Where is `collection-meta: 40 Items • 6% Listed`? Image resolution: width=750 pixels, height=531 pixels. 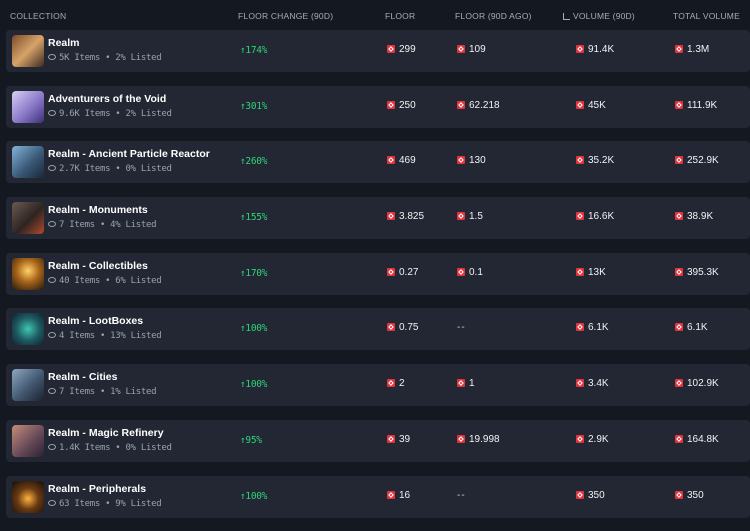
collection-meta: 40 Items • 6% Listed is located at coordinates (105, 281).